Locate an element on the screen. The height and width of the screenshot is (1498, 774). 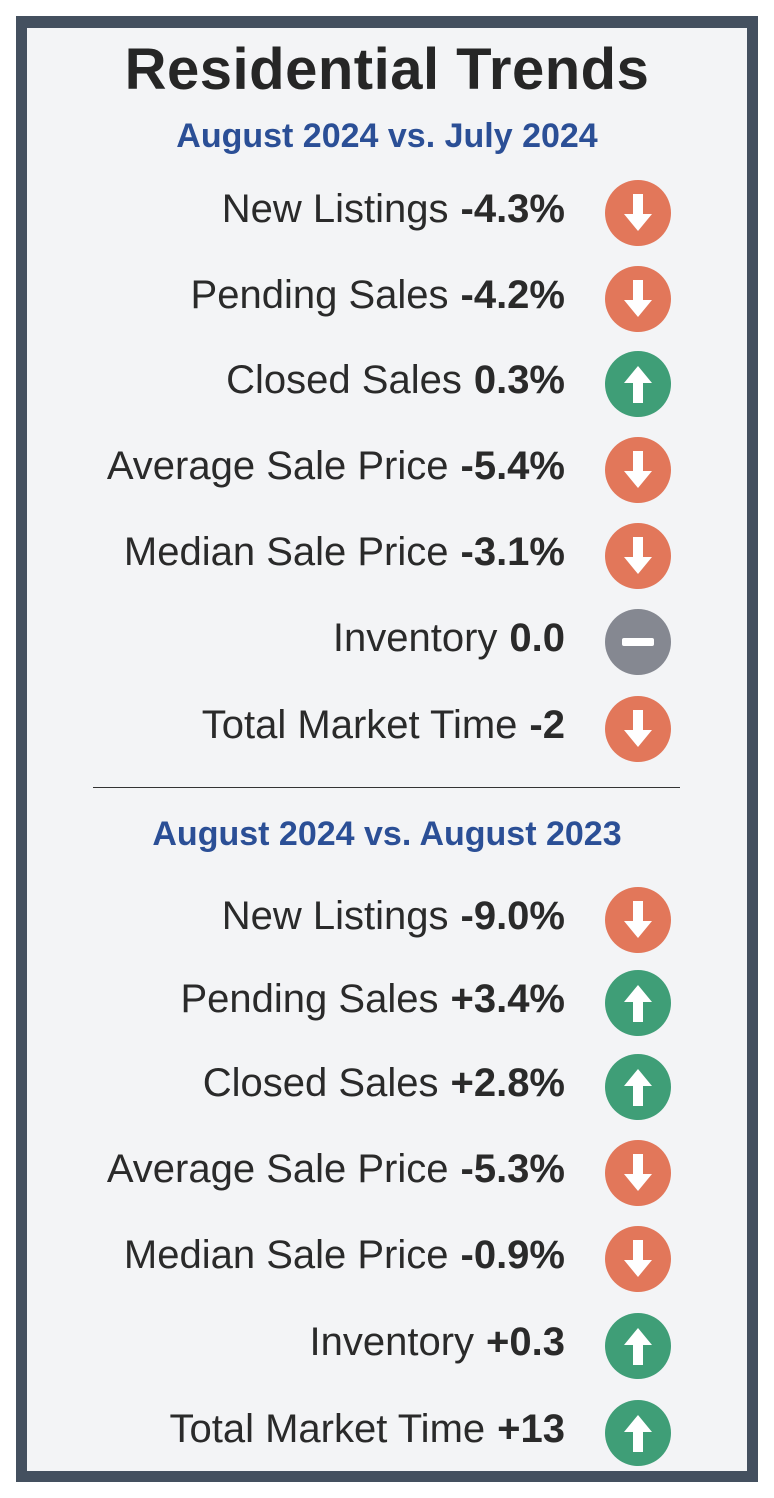
metric-row: Total Market Time +13 is located at coordinates (302, 1429).